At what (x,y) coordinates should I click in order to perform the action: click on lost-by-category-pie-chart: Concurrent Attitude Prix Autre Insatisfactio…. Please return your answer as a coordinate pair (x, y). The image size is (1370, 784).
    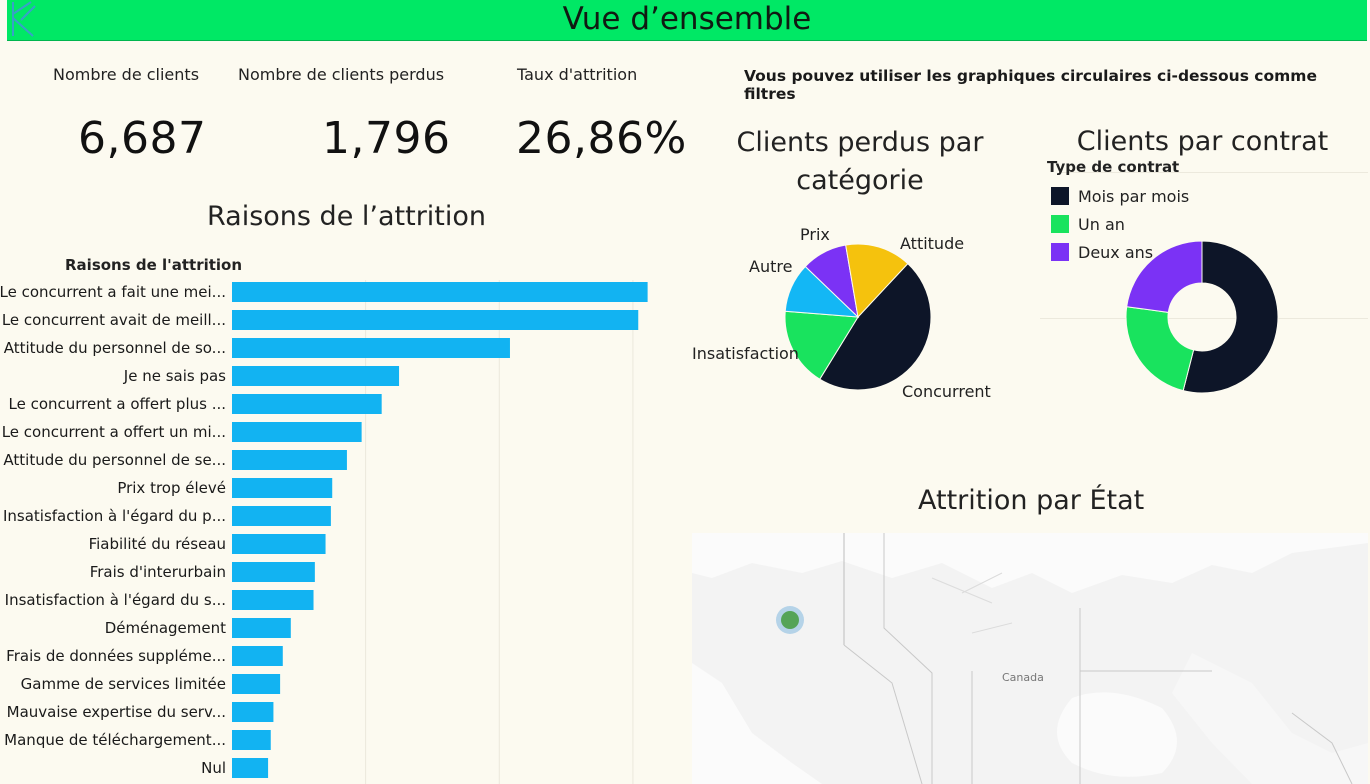
    Looking at the image, I should click on (860, 320).